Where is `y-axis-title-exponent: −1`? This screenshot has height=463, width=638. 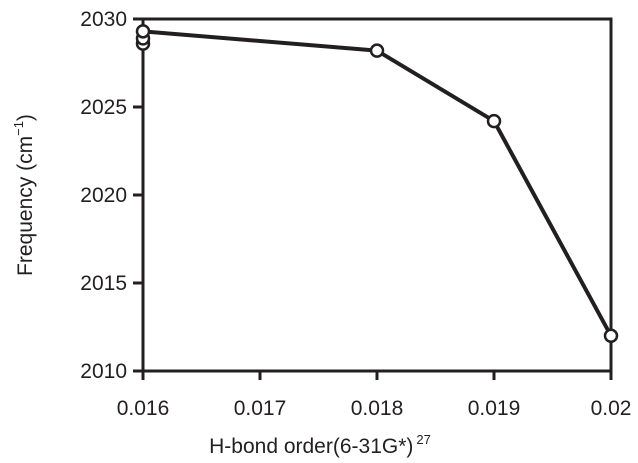
y-axis-title-exponent: −1 is located at coordinates (18, 128).